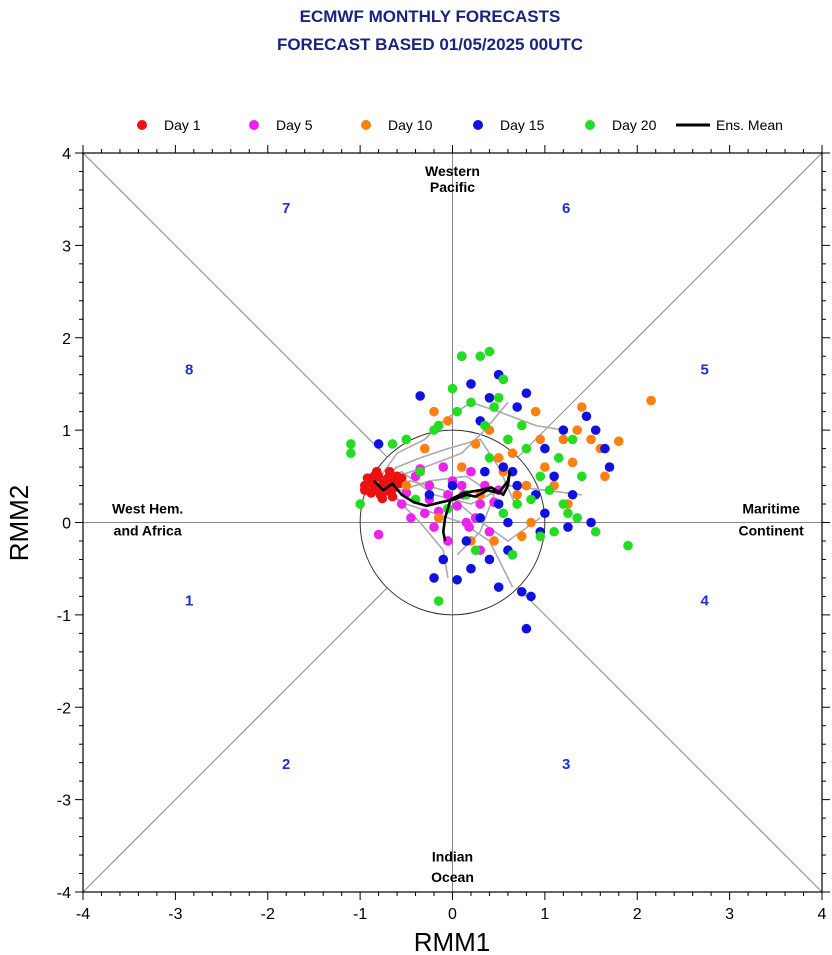  What do you see at coordinates (430, 44) in the screenshot?
I see `chart-subtitle: FORECAST BASED 01/05/2025 00UTC` at bounding box center [430, 44].